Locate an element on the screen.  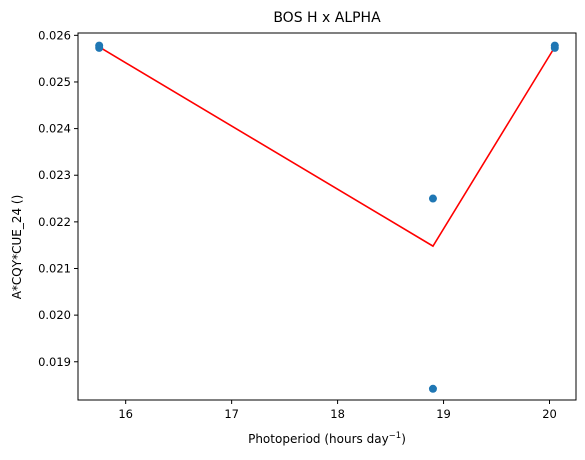
x-axis-label: Photoperiod (hours day−1) is located at coordinates (327, 438).